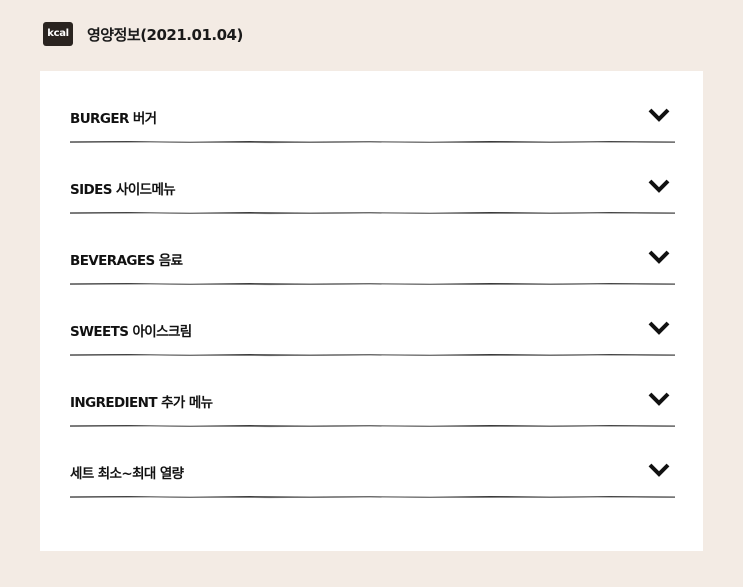 This screenshot has height=587, width=743. Describe the element at coordinates (127, 474) in the screenshot. I see `accordion-item-label: 세트 최소~최대 열량` at that location.